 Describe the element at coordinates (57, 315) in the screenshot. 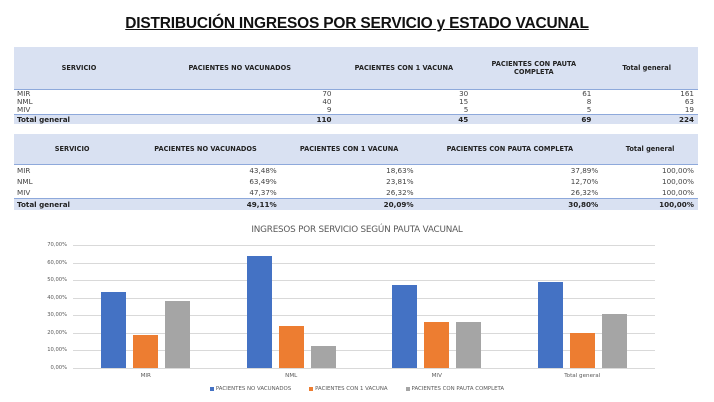

I see `y-tick-label: 30,00%` at that location.